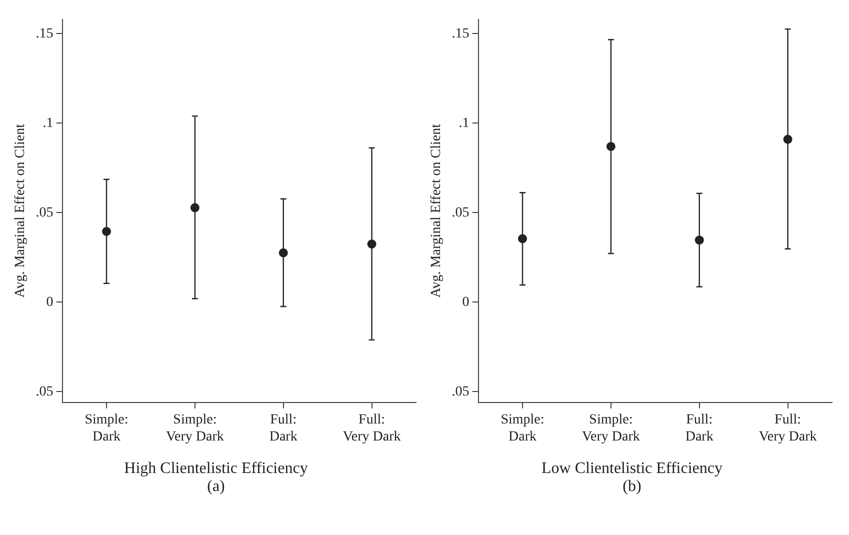 This screenshot has width=849, height=535. Describe the element at coordinates (216, 487) in the screenshot. I see `text: (a)` at that location.